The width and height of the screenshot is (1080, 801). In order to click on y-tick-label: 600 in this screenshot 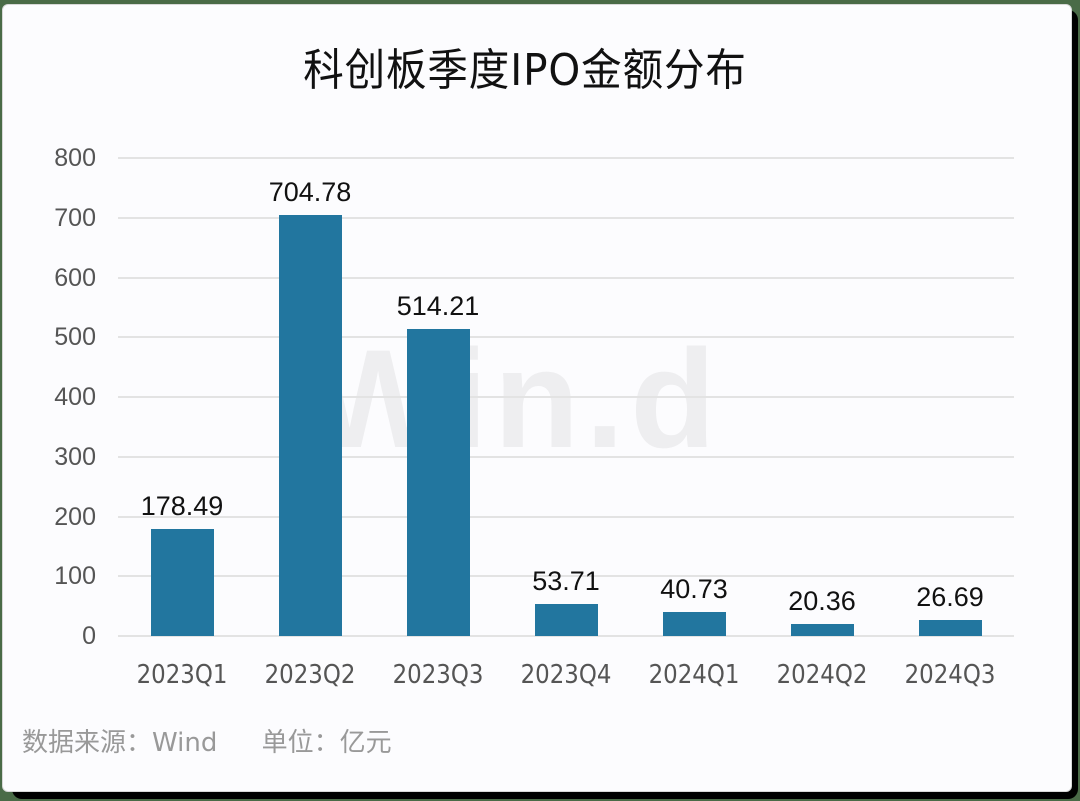, I will do `click(75, 277)`.